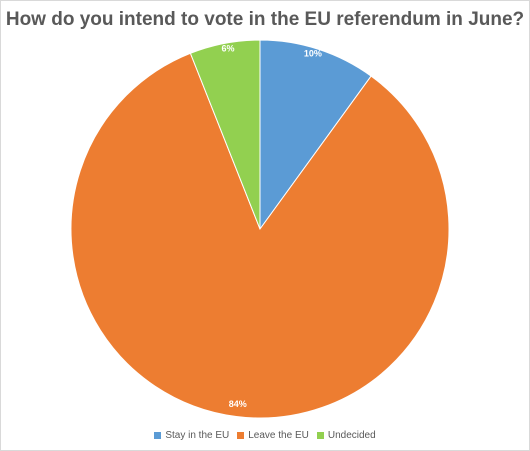  Describe the element at coordinates (320, 435) in the screenshot. I see `legend-swatch-undecided` at that location.